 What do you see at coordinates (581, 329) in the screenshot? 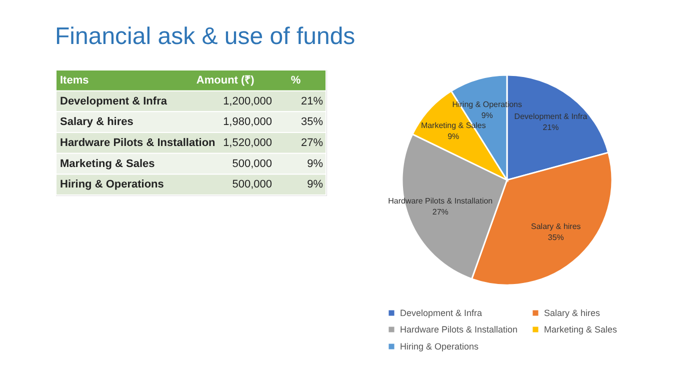
I see `legend-label: Marketing & Sales` at bounding box center [581, 329].